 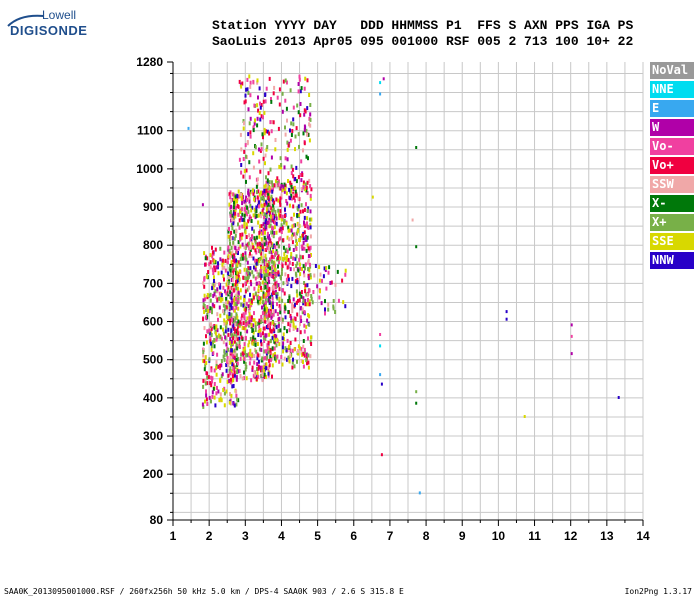 What do you see at coordinates (672, 127) in the screenshot?
I see `legend-item-w: W` at bounding box center [672, 127].